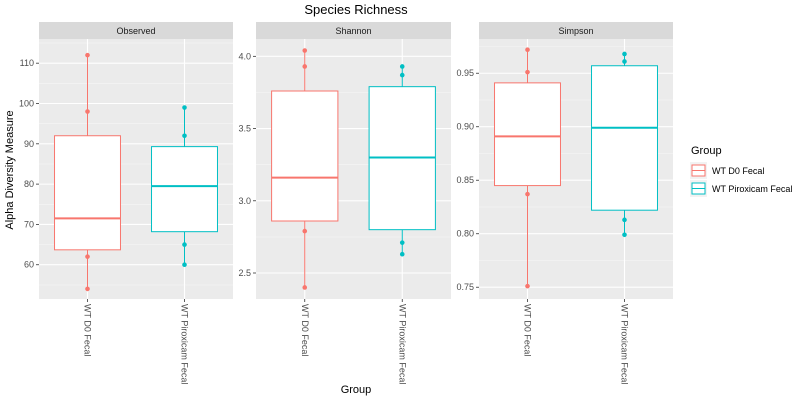 This screenshot has width=800, height=400. What do you see at coordinates (465, 73) in the screenshot?
I see `y-tick-label: 0.95` at bounding box center [465, 73].